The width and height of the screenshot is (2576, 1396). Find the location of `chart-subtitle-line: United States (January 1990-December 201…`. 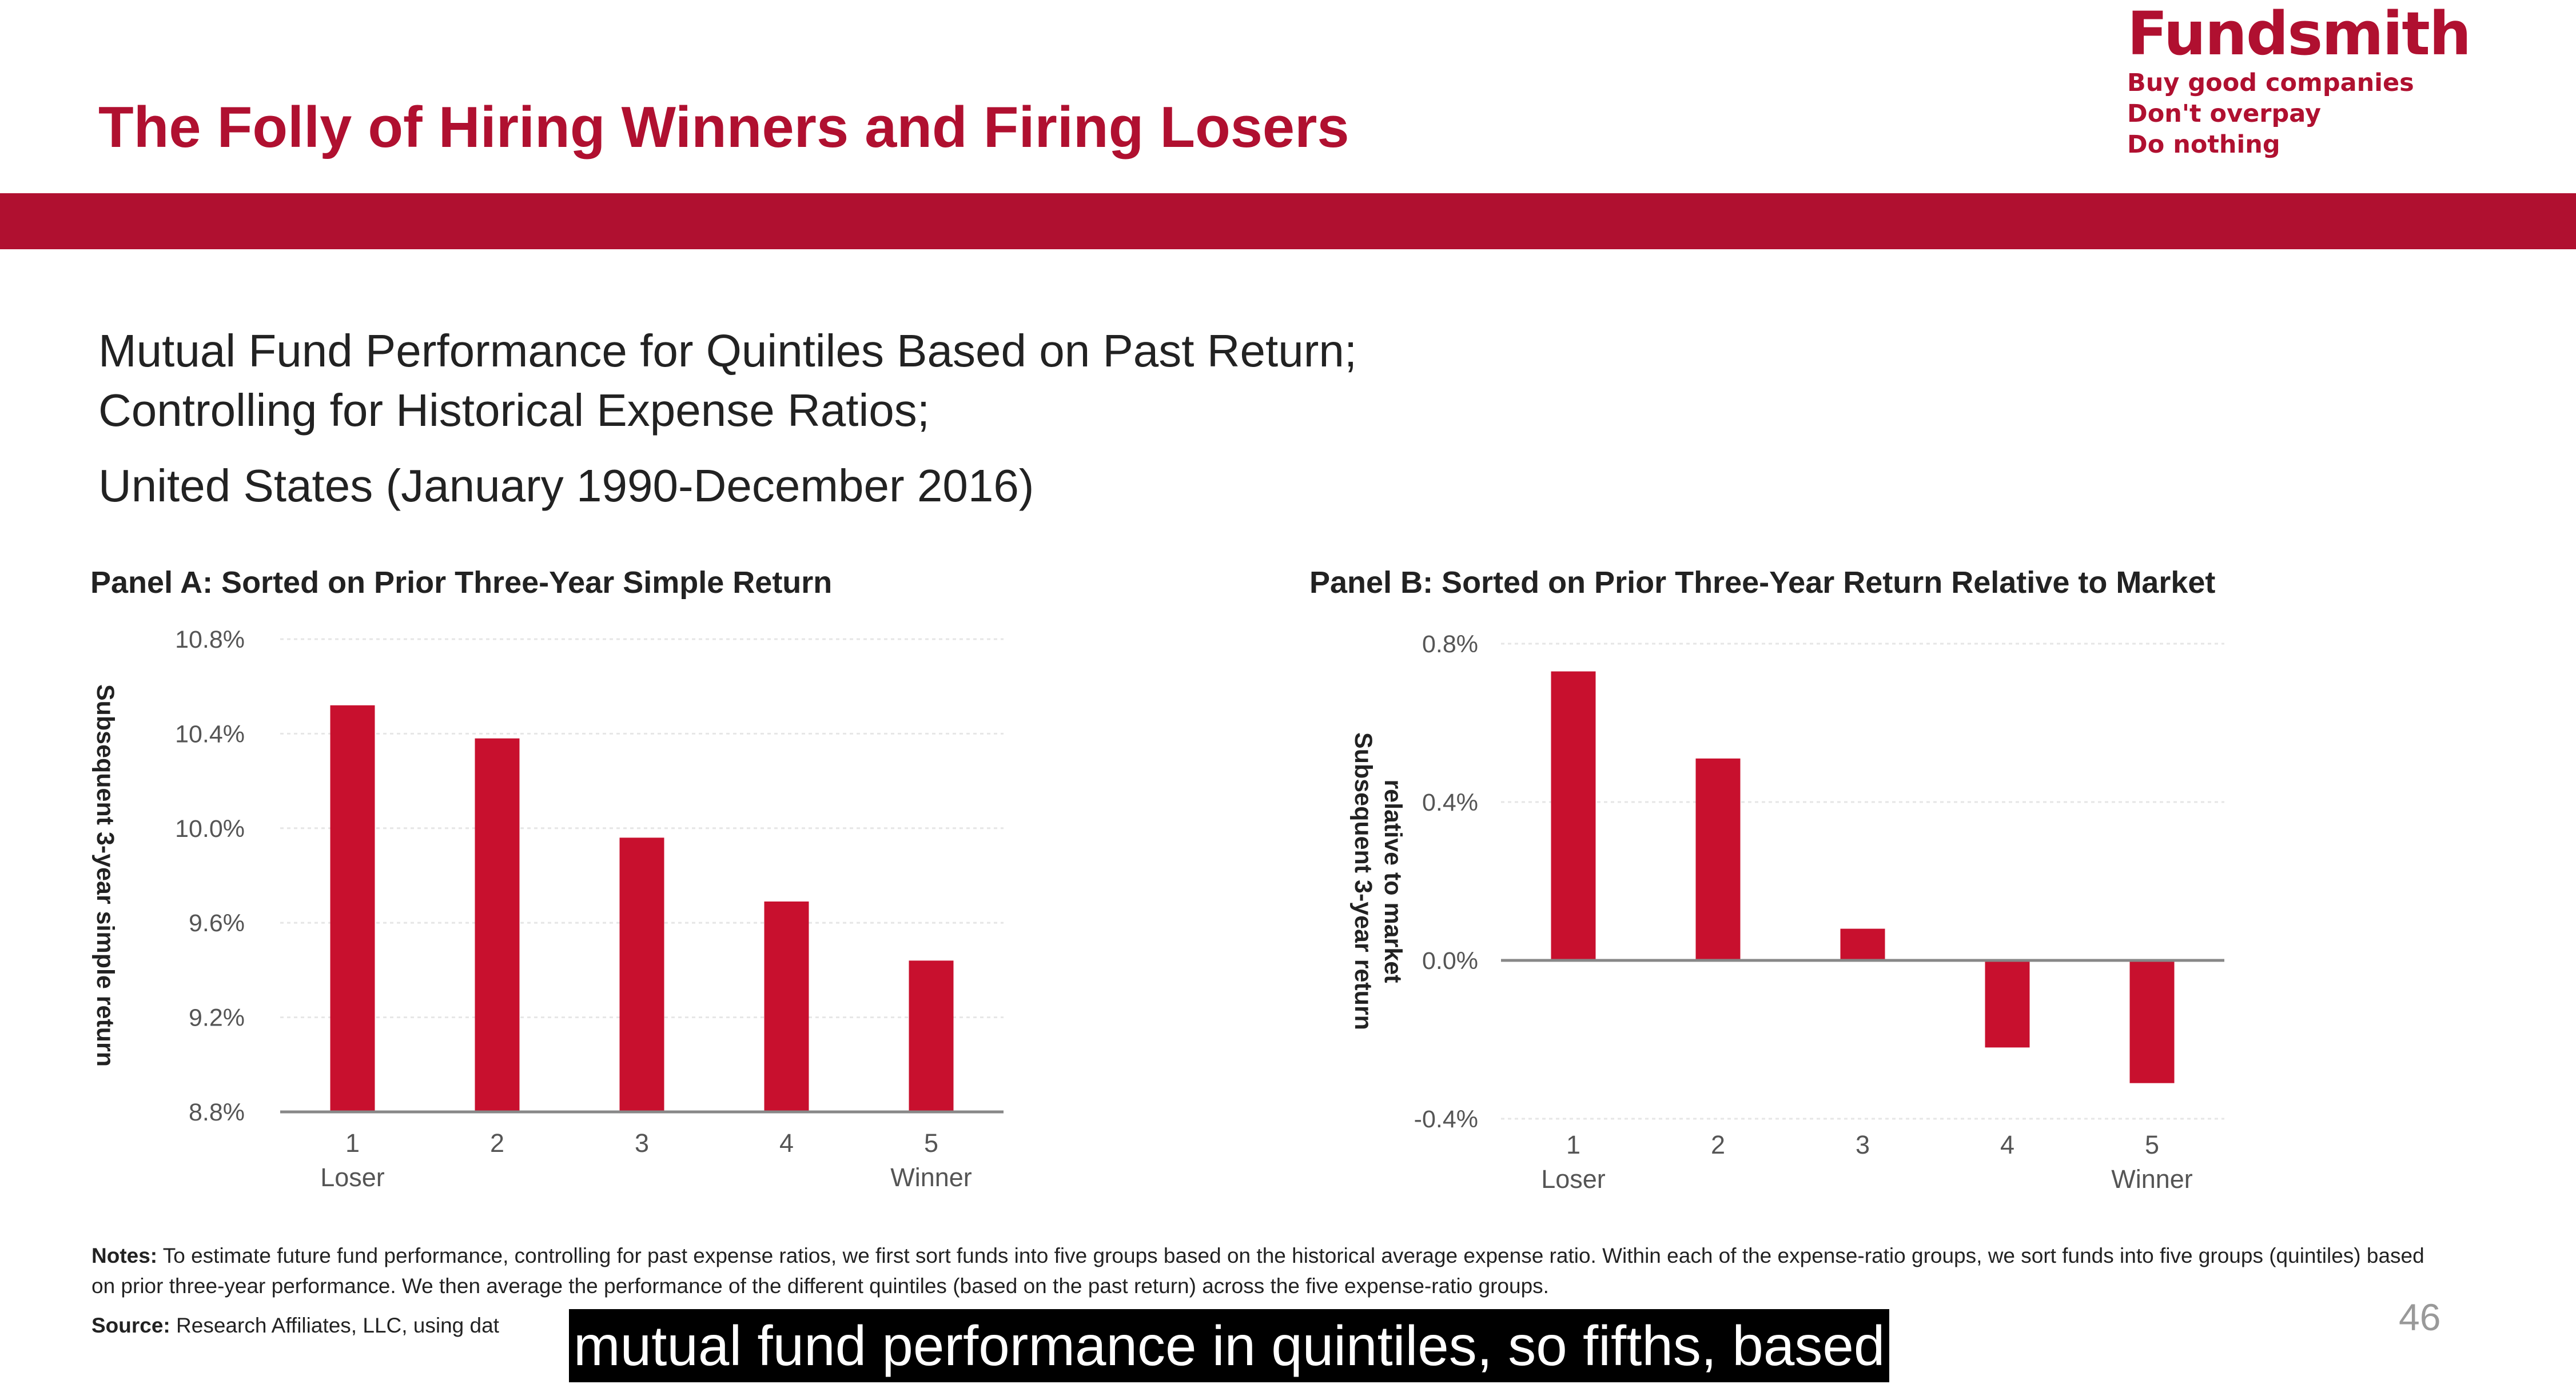

chart-subtitle-line: United States (January 1990-December 201… is located at coordinates (566, 485).